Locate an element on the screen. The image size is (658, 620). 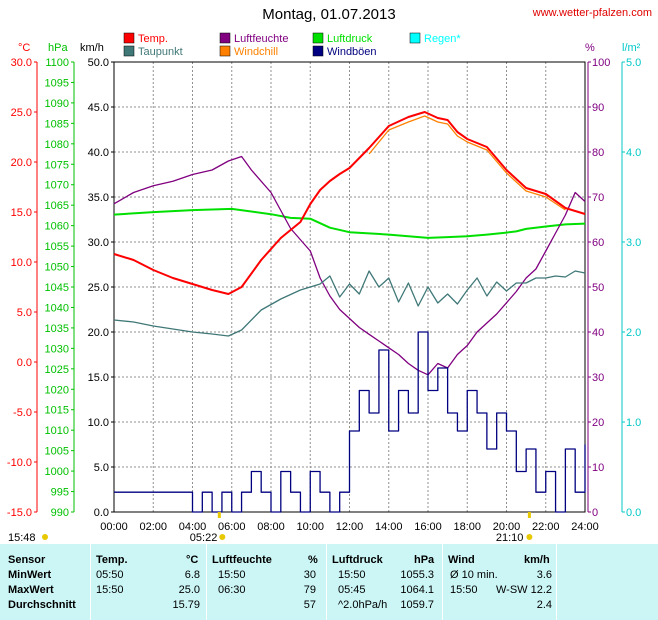
cell-p-time: 15:50 is located at coordinates (352, 575).